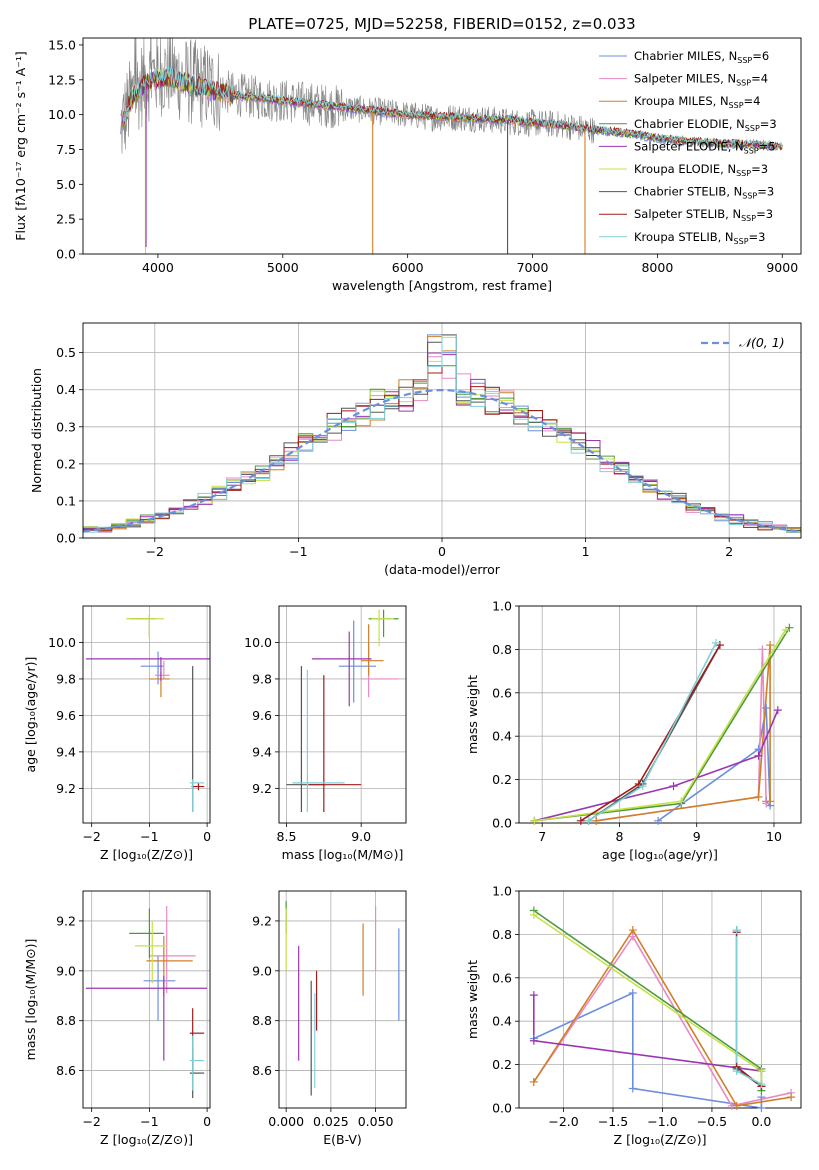 The image size is (819, 1170). What do you see at coordinates (760, 56) in the screenshot?
I see `legend-n: =6` at bounding box center [760, 56].